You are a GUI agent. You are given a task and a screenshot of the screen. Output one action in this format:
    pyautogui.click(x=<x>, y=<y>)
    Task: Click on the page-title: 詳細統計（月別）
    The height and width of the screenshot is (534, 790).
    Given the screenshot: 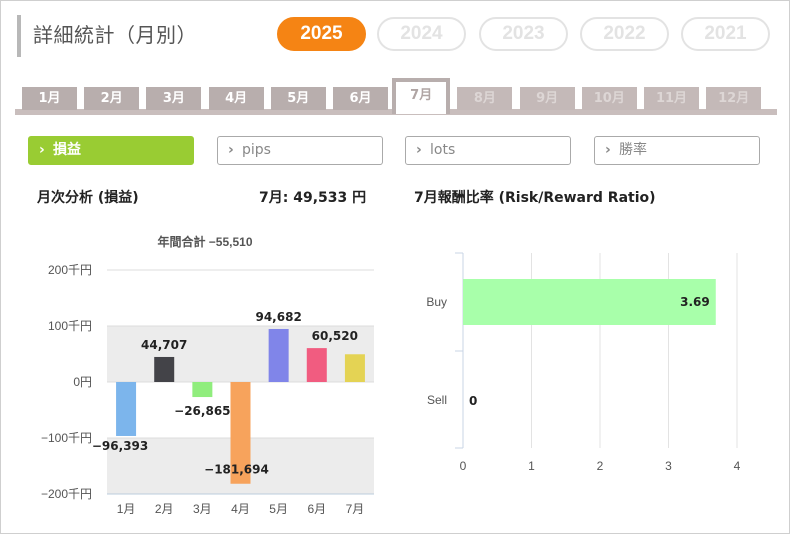 What is the action you would take?
    pyautogui.click(x=115, y=35)
    